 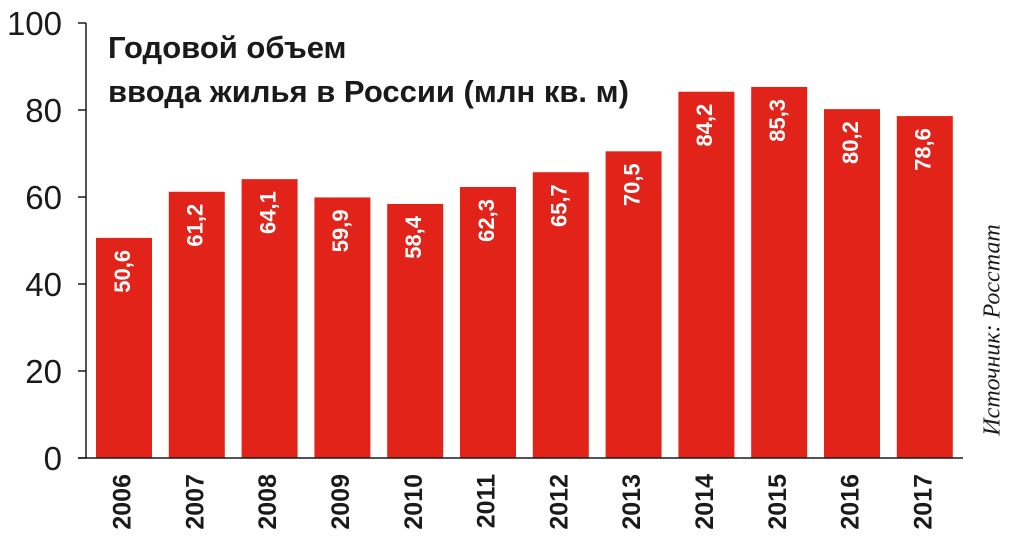 I want to click on x-tick-2010: 2010, so click(x=414, y=502).